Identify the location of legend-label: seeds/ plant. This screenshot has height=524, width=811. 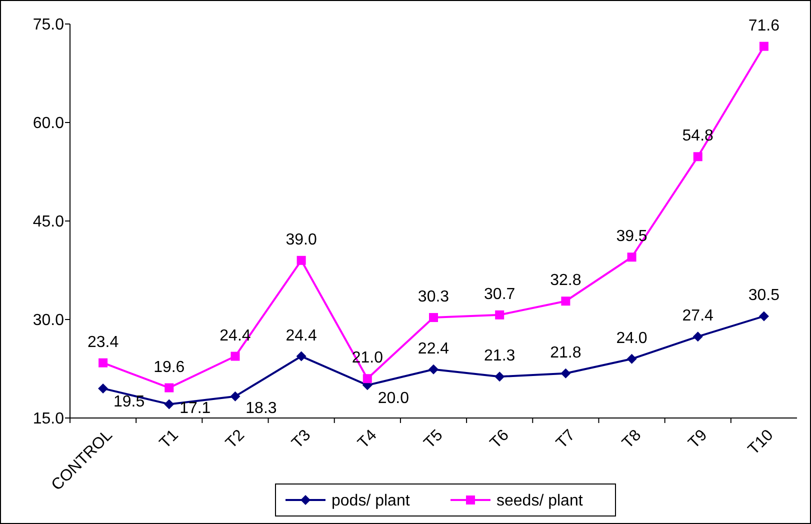
(540, 501).